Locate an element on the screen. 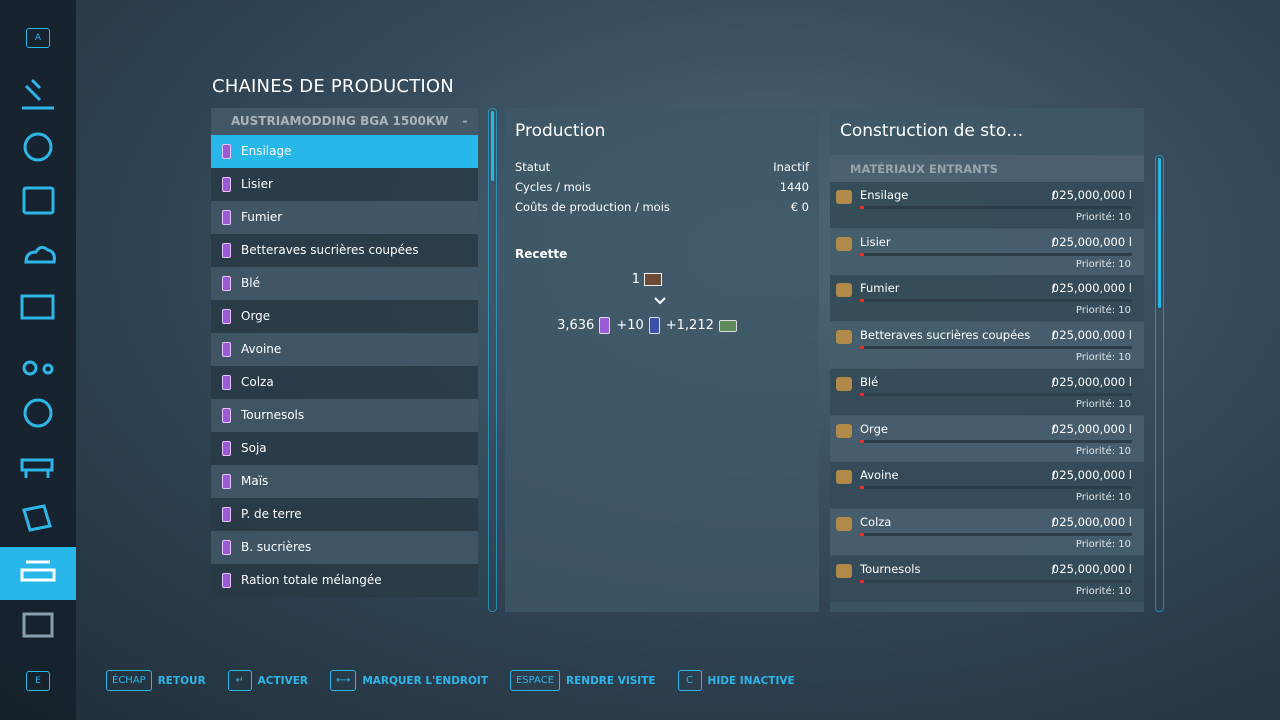 This screenshot has width=1280, height=720. output-amount: 1 is located at coordinates (636, 279).